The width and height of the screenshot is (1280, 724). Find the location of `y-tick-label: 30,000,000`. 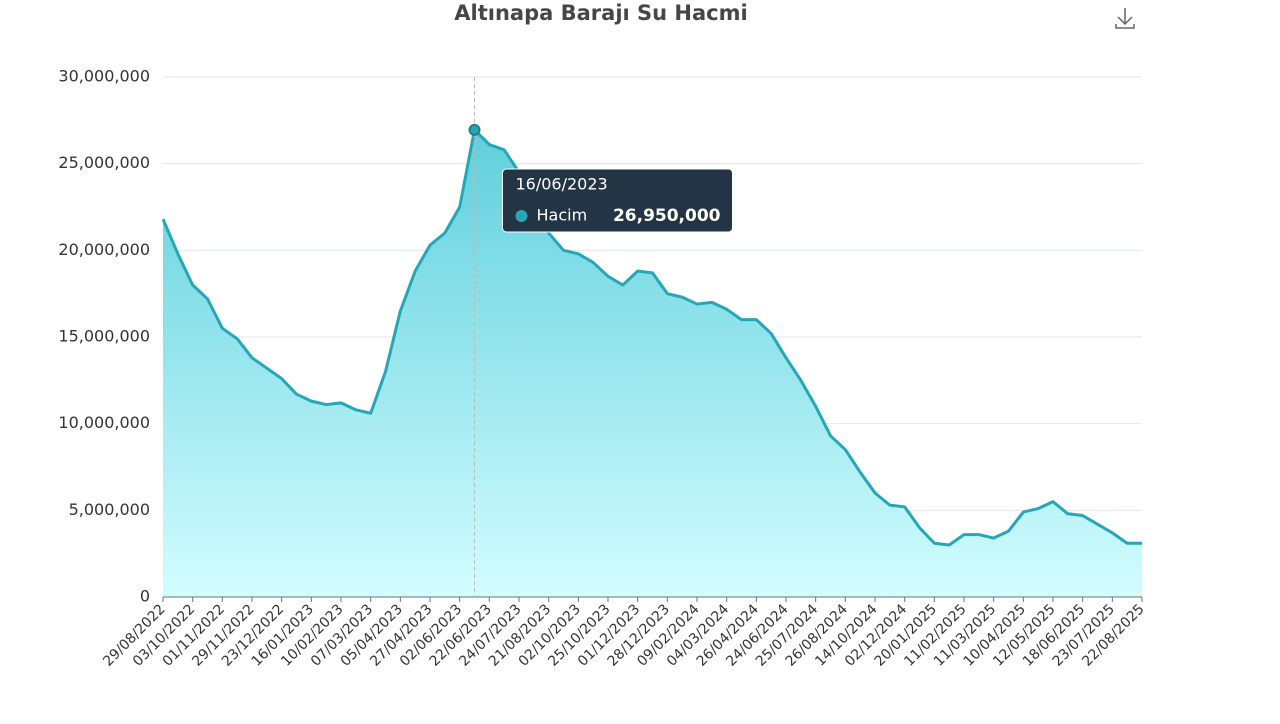

y-tick-label: 30,000,000 is located at coordinates (104, 76).